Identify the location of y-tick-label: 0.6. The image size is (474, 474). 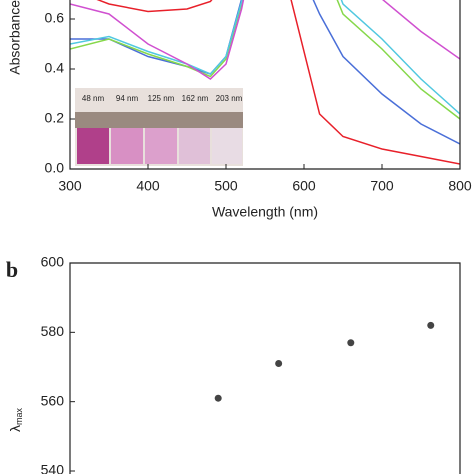
(55, 18).